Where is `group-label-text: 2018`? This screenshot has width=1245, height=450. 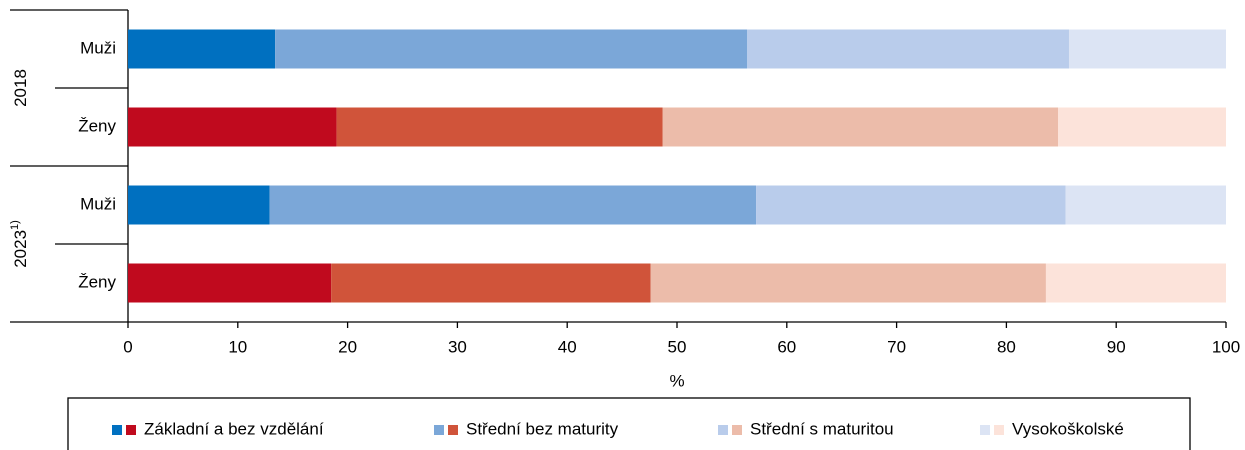 group-label-text: 2018 is located at coordinates (20, 88).